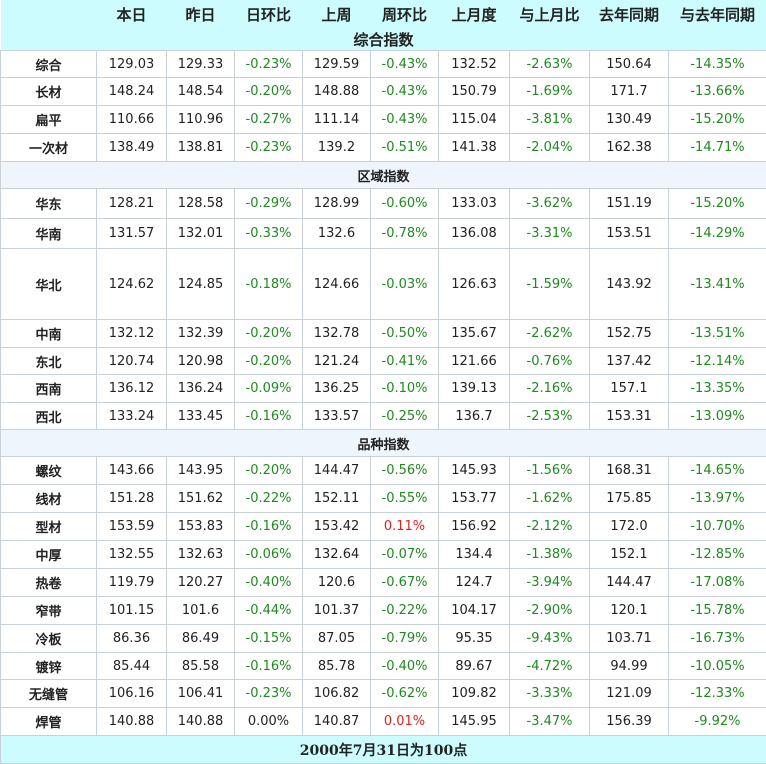 The image size is (766, 764). What do you see at coordinates (201, 204) in the screenshot?
I see `cell-yesterday: 128.58` at bounding box center [201, 204].